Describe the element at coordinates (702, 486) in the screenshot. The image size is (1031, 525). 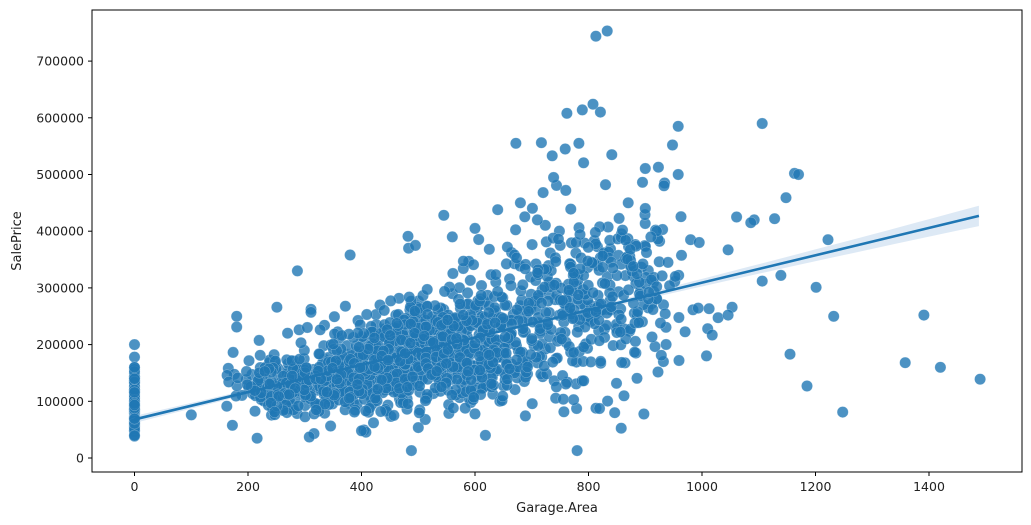
I see `x-tick-label: 1000` at that location.